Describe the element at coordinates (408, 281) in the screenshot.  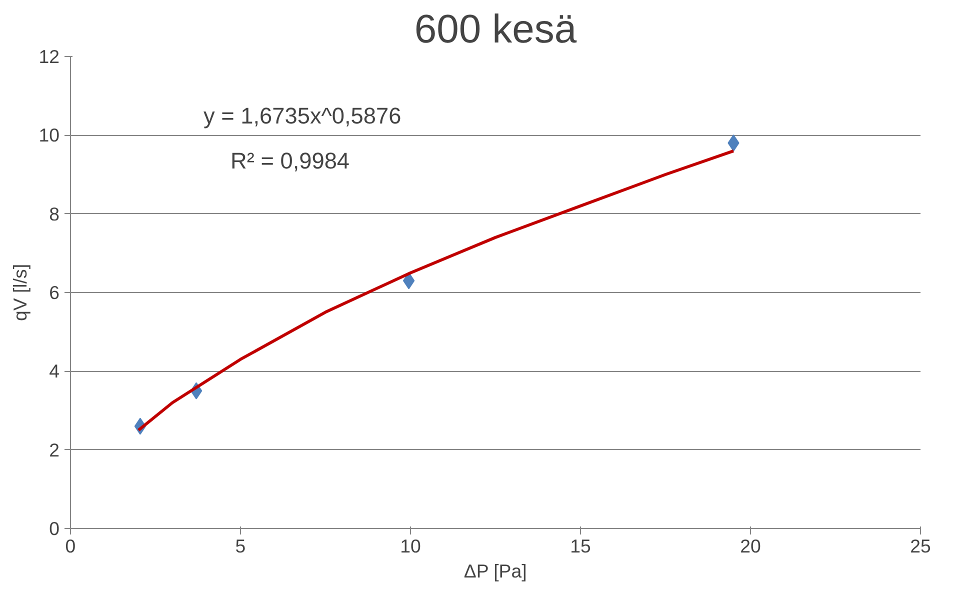
I see `point` at that location.